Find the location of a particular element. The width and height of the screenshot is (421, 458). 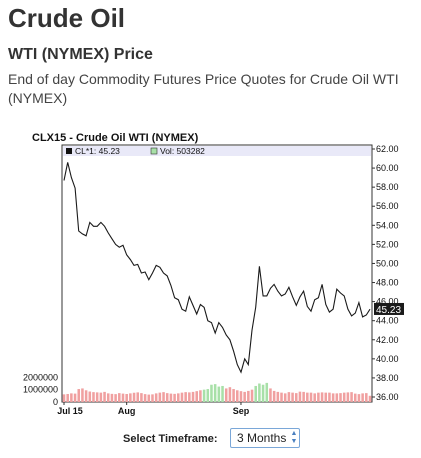

x-tick-label: Aug is located at coordinates (127, 411).